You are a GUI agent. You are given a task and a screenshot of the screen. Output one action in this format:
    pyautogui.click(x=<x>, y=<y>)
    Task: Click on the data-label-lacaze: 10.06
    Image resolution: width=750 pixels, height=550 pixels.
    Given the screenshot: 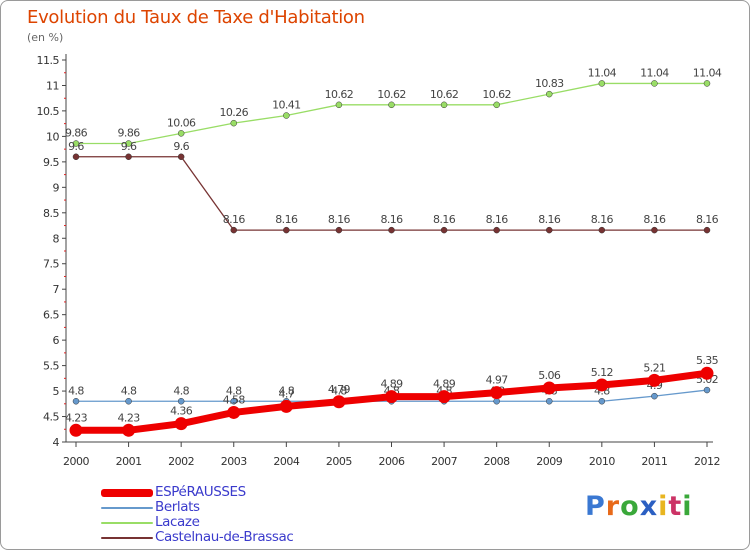 What is the action you would take?
    pyautogui.click(x=181, y=122)
    